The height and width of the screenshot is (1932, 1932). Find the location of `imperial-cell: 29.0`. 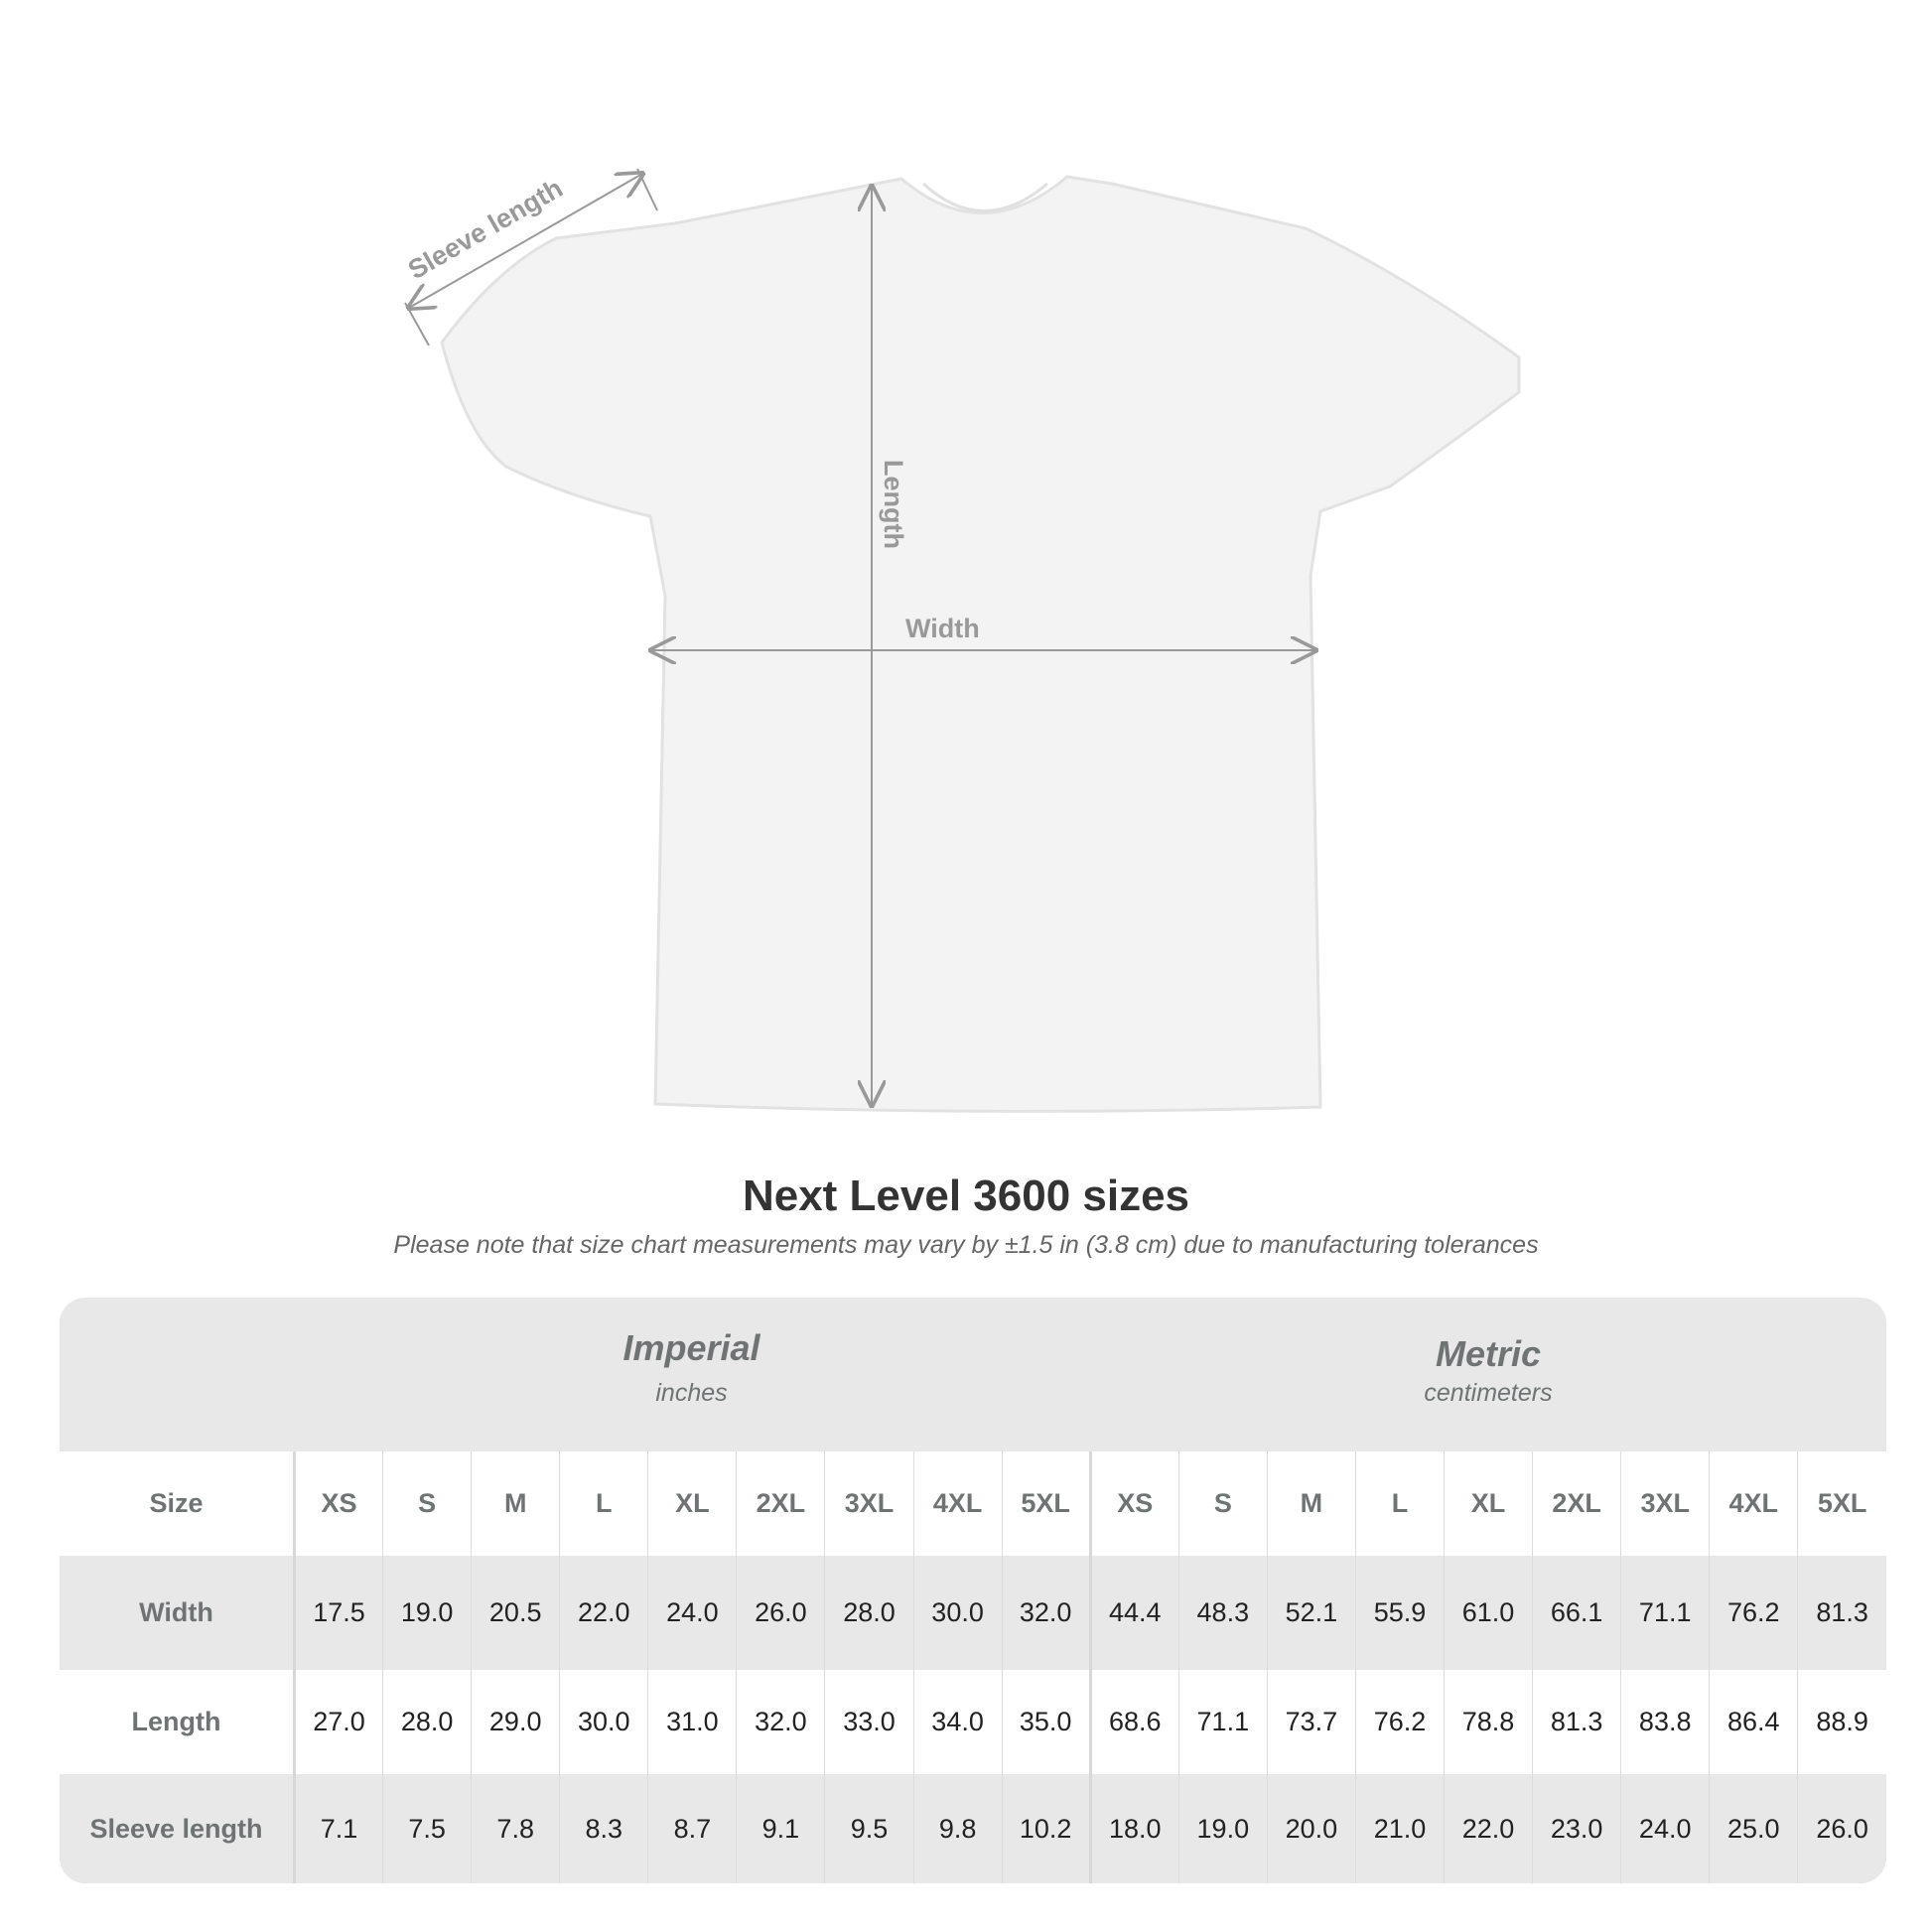

imperial-cell: 29.0 is located at coordinates (516, 1722).